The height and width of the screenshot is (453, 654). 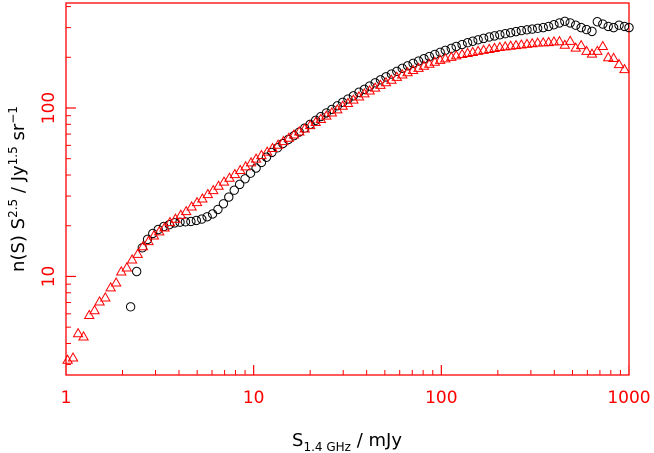 What do you see at coordinates (57, 186) in the screenshot?
I see `y-axis: 10 100` at bounding box center [57, 186].